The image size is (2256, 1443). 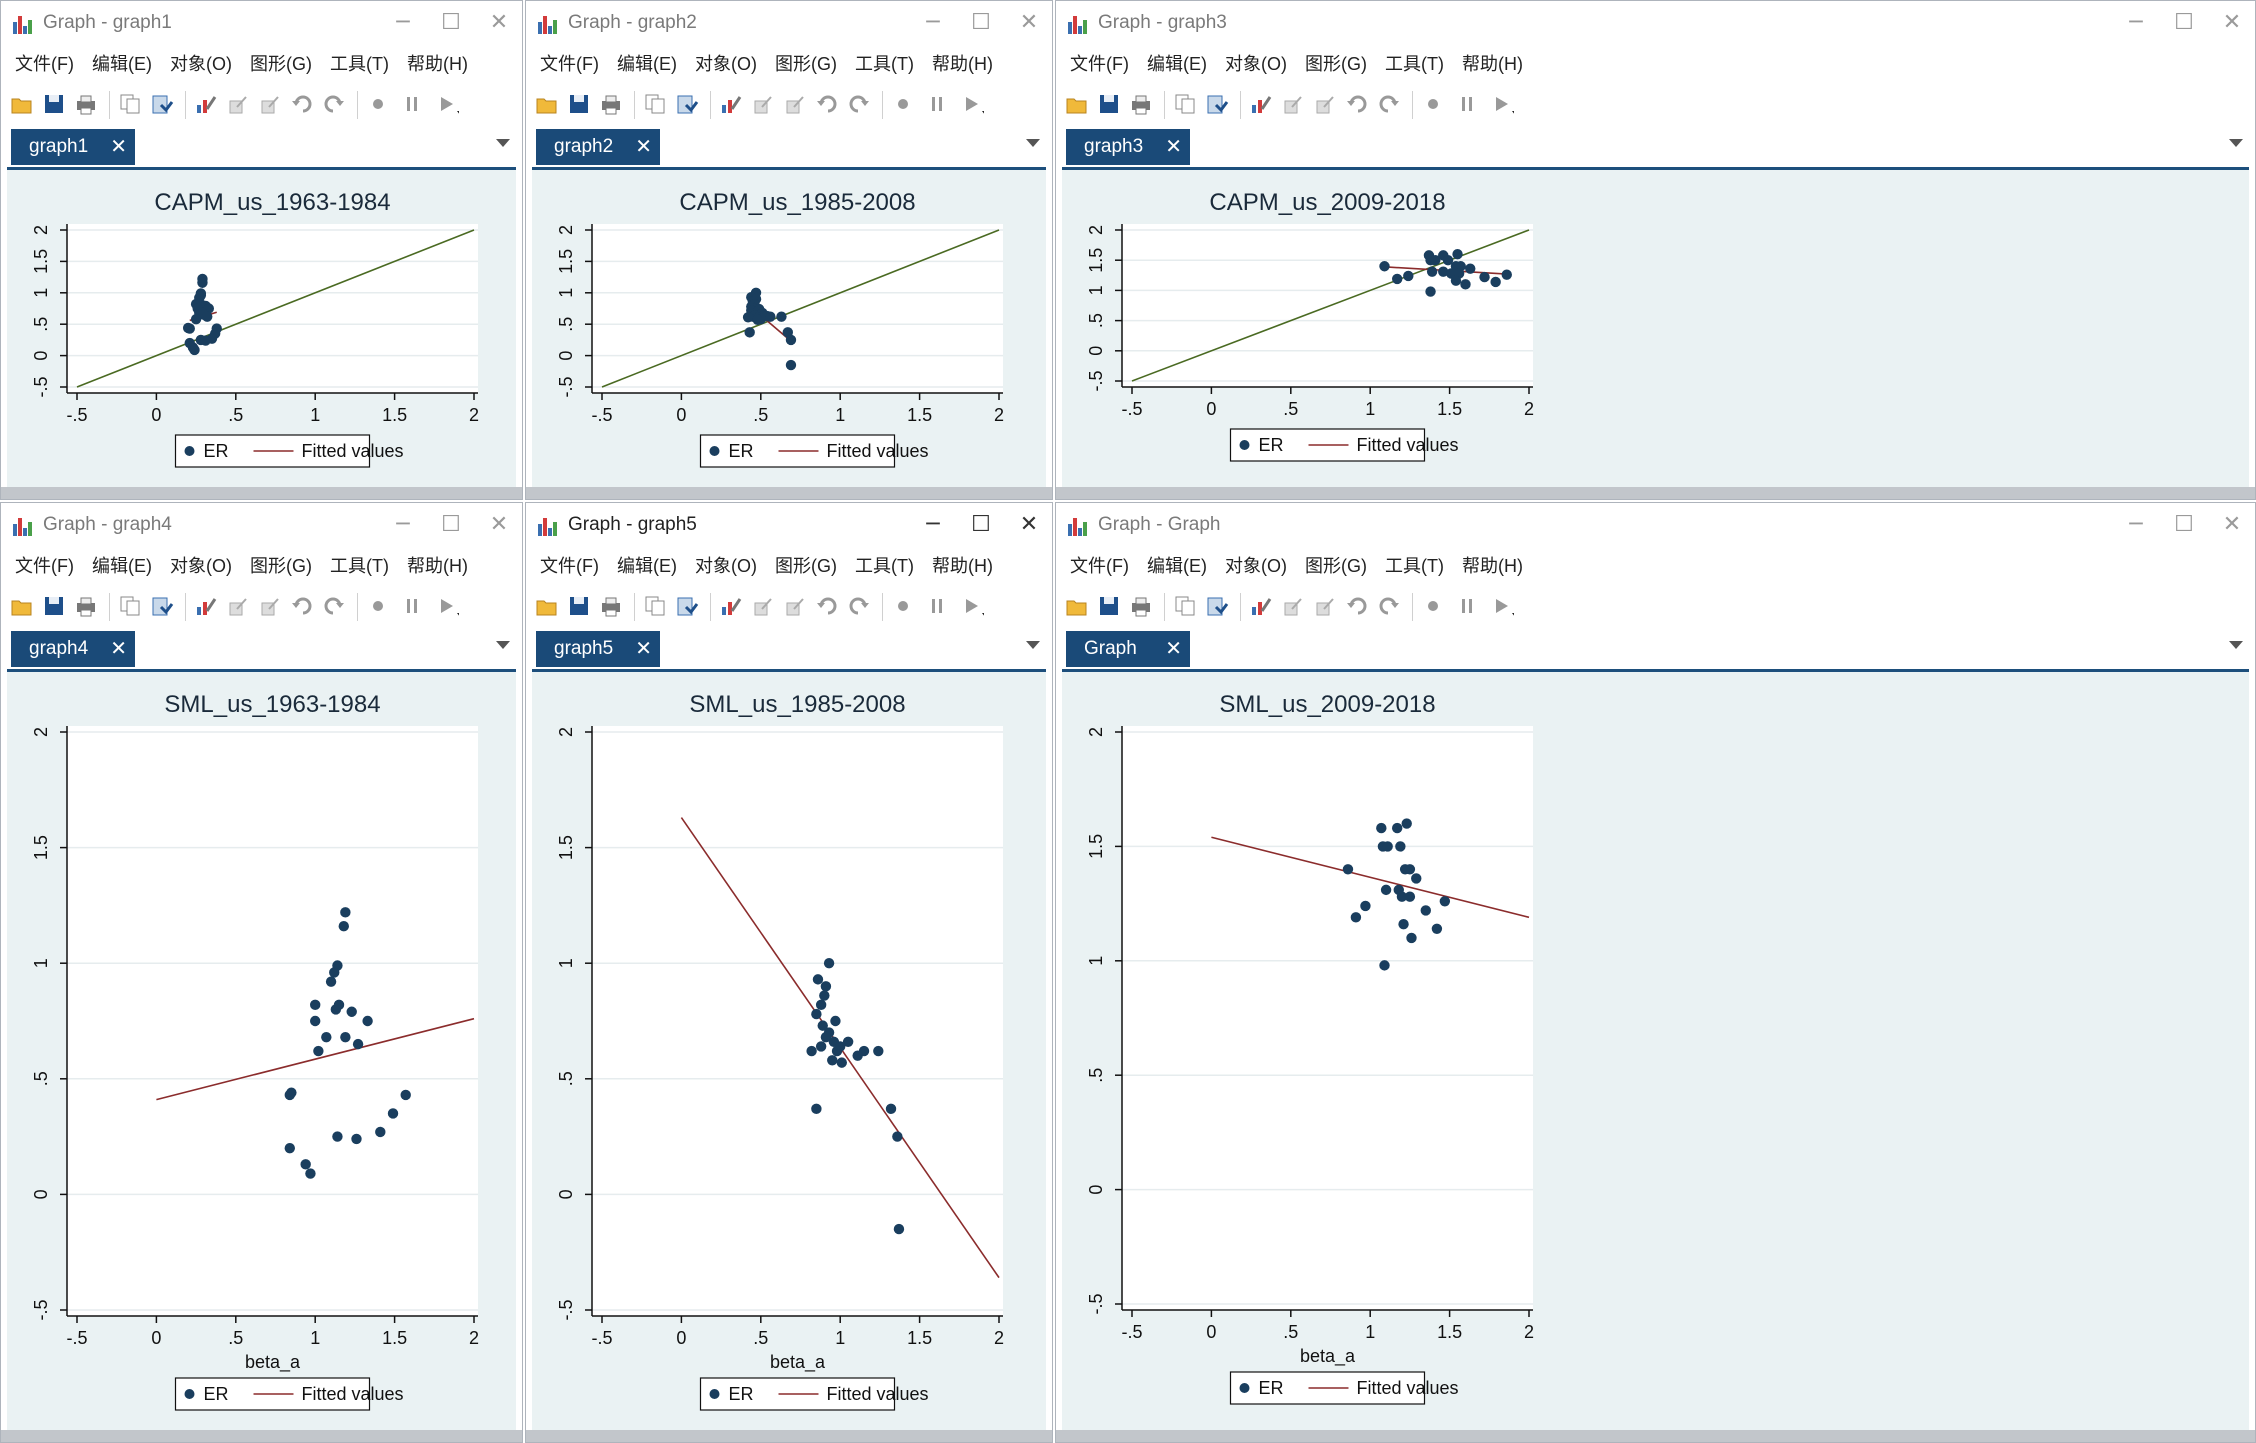 I want to click on title-bar: Graph - graph5 ─ ☐ ✕, so click(x=789, y=525).